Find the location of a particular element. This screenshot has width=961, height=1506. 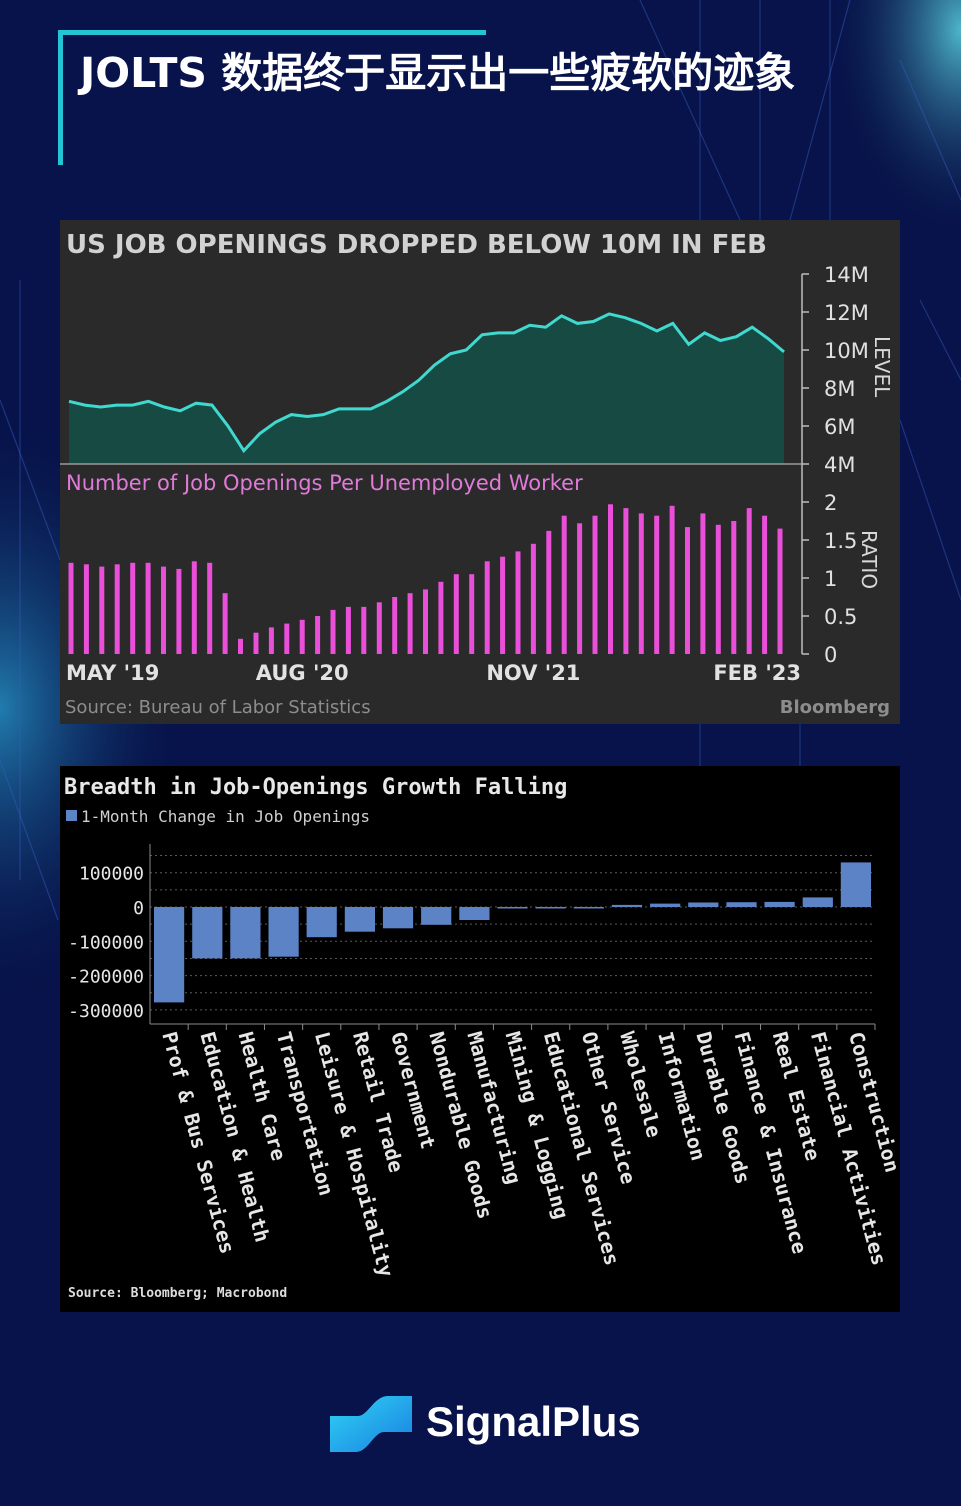

level-tick-label: 8M is located at coordinates (839, 389).